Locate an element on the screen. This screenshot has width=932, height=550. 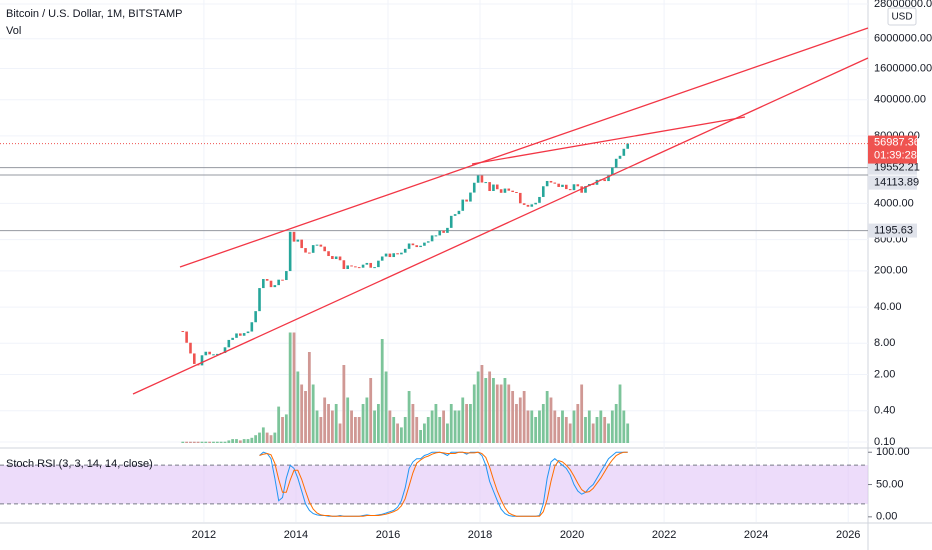
y-tick-label: 0.10 is located at coordinates (884, 442).